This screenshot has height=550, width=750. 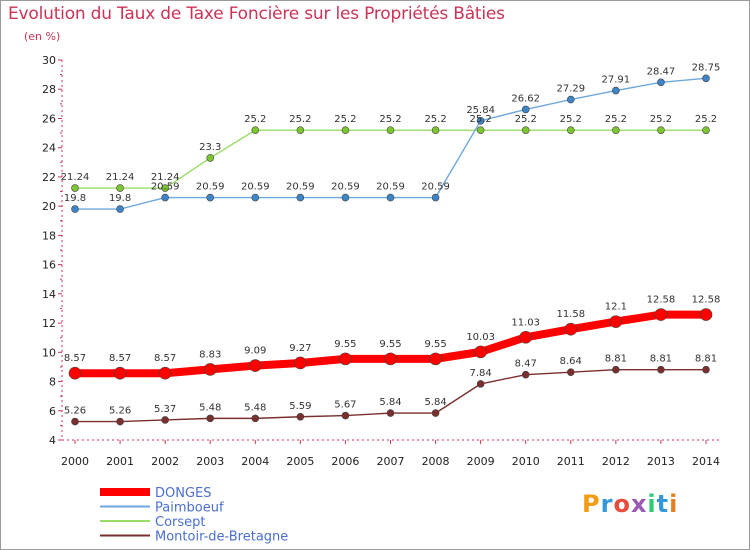 What do you see at coordinates (435, 402) in the screenshot?
I see `data-label-montoir-de-bretagne: 5.84` at bounding box center [435, 402].